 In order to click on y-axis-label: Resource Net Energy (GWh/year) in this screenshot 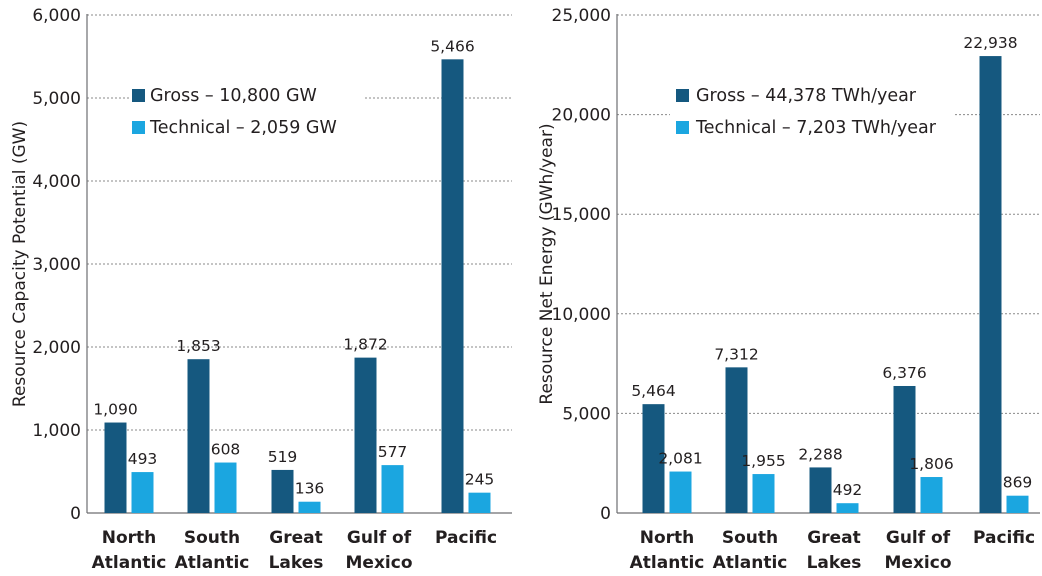, I will do `click(547, 263)`.